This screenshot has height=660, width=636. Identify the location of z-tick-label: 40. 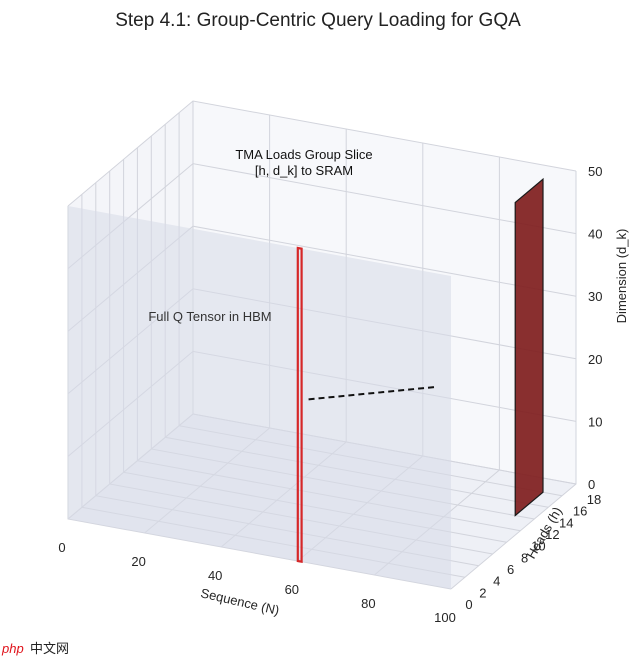
(595, 234).